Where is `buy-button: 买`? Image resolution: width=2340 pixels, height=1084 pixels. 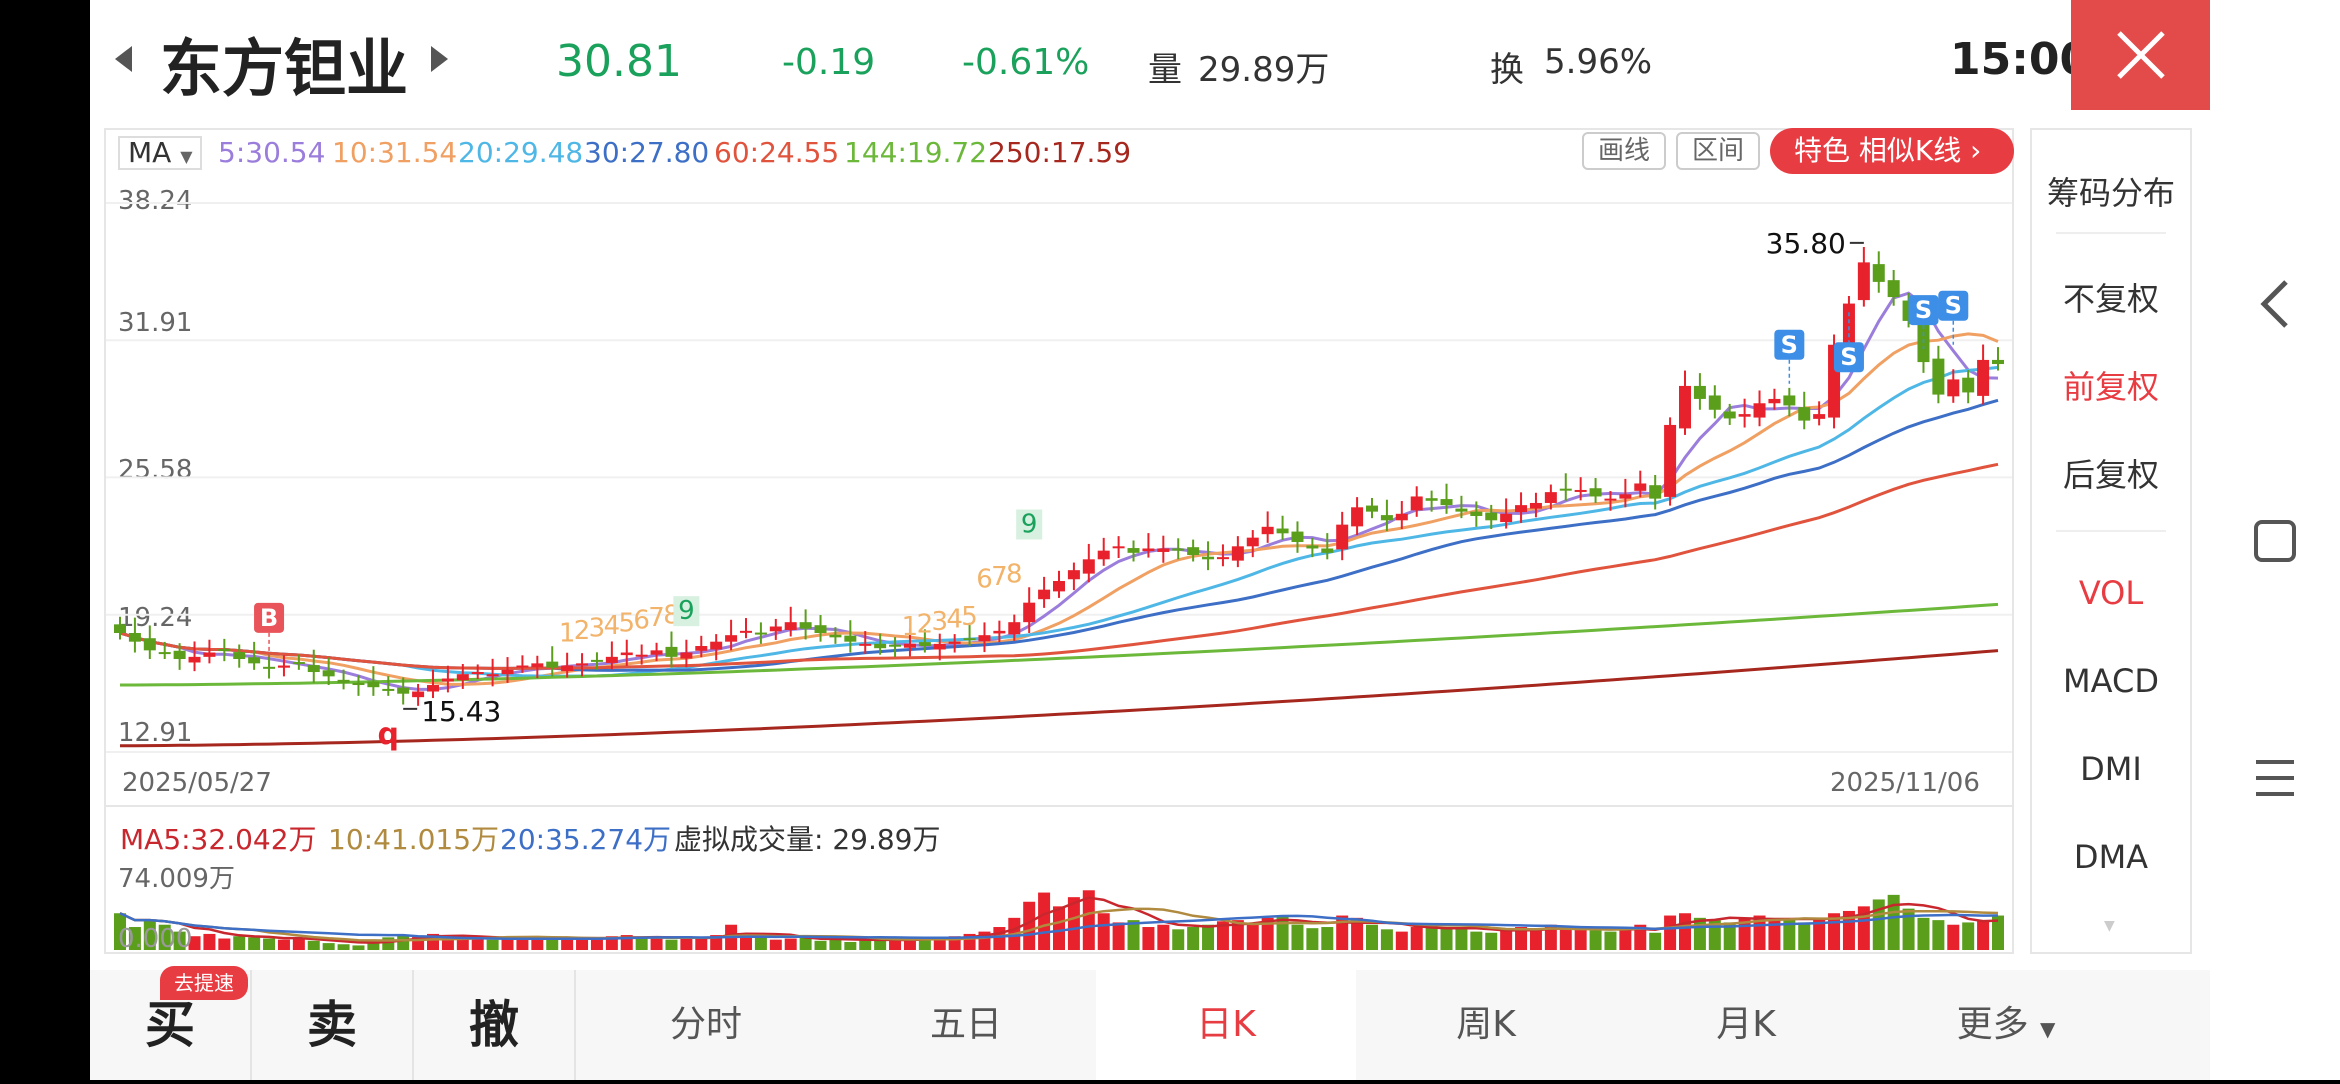 buy-button: 买 is located at coordinates (170, 1025).